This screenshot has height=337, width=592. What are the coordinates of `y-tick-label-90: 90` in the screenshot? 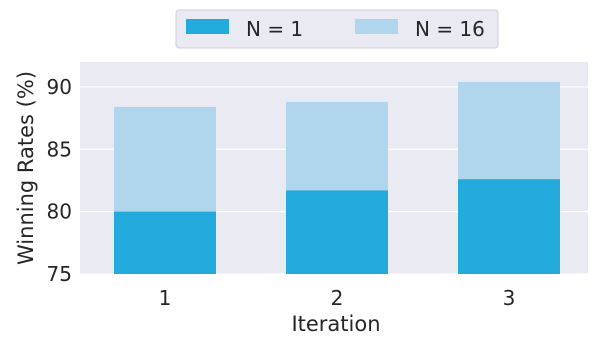 It's located at (59, 87).